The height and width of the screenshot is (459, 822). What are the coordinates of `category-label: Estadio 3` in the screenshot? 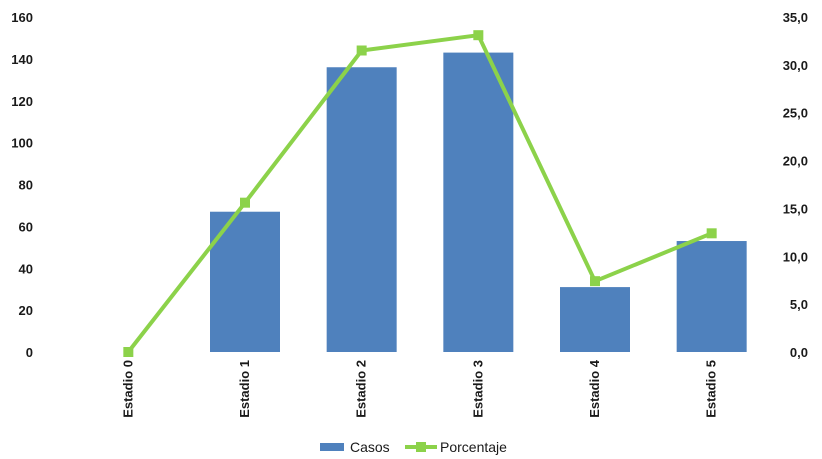 It's located at (477, 389).